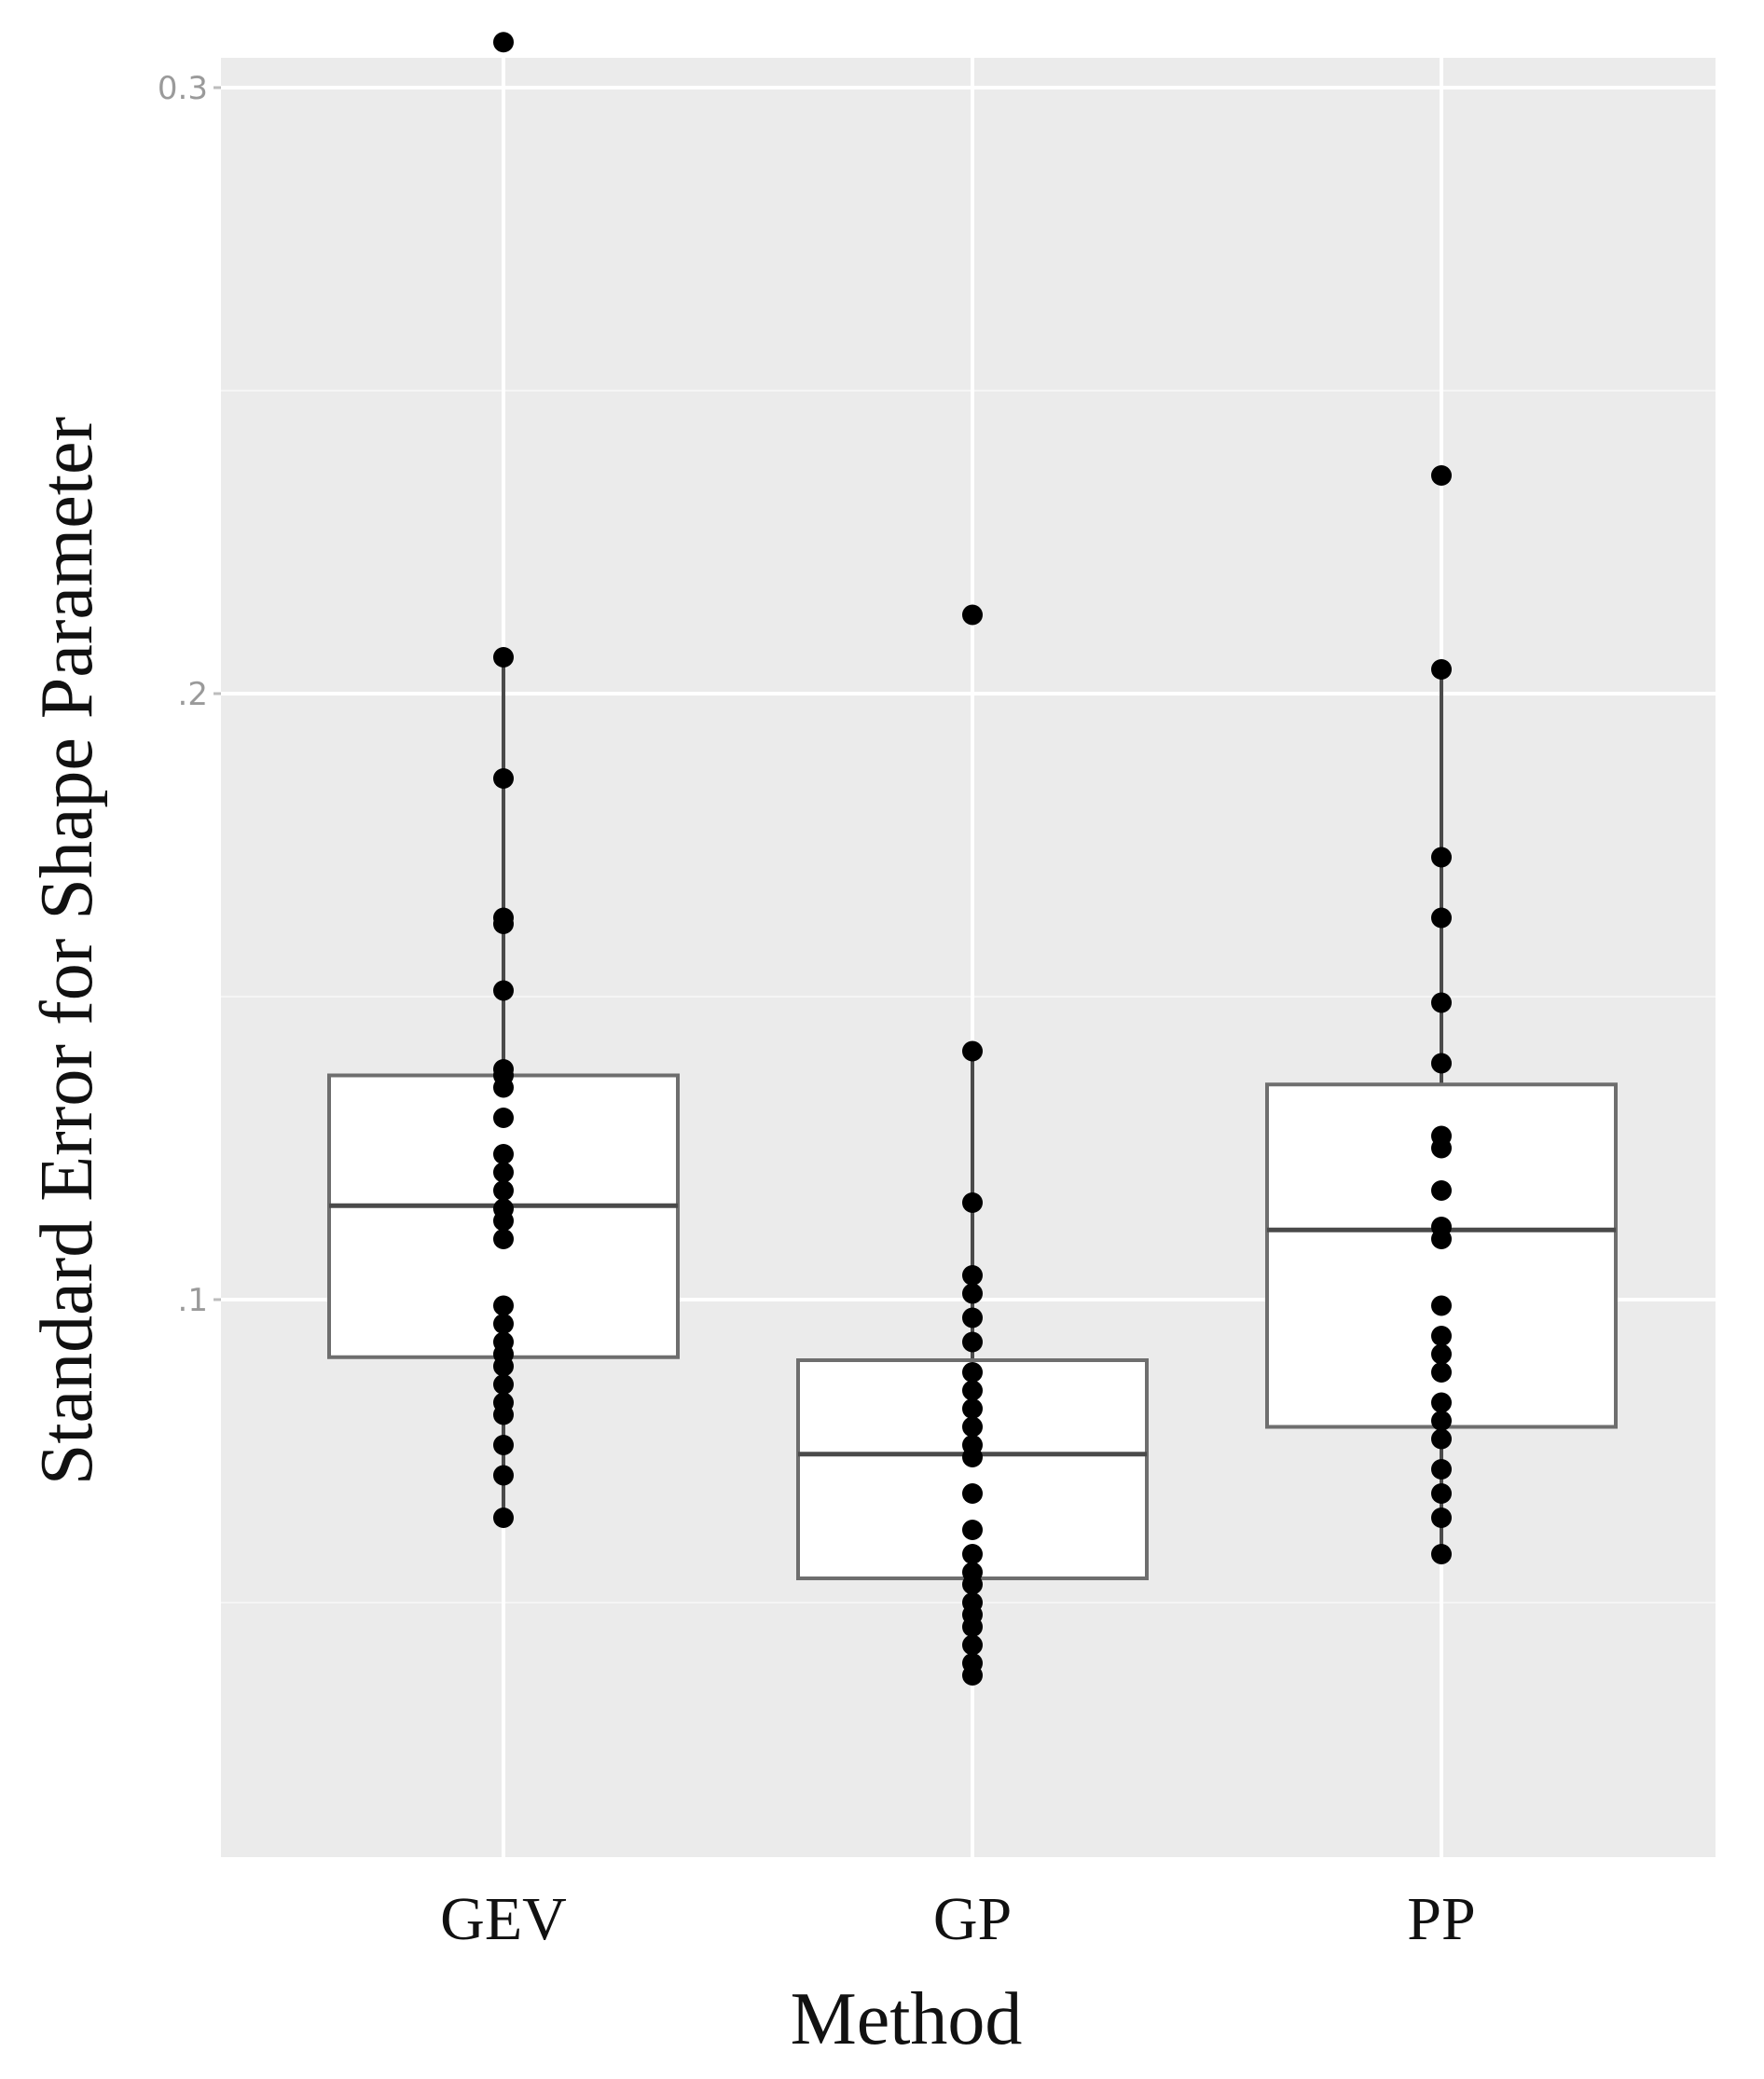 This screenshot has height=2079, width=1764. I want to click on y-axis-ticks: .1 .2 0.3, so click(189, 694).